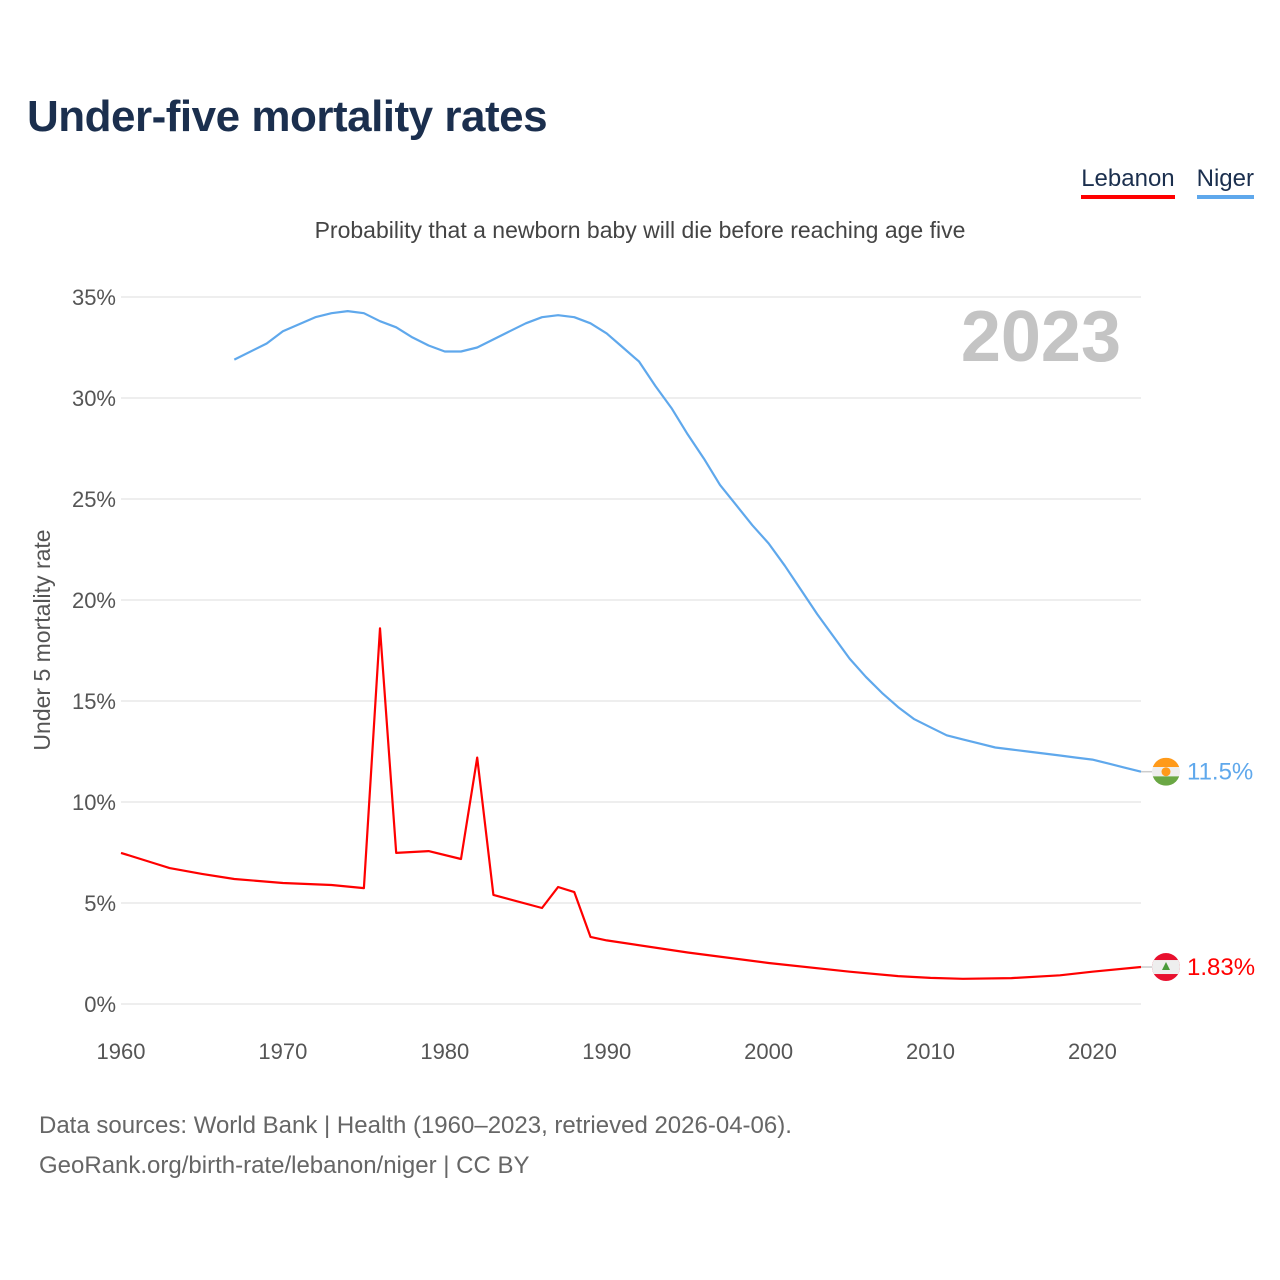  I want to click on x-tick-label: 1960, so click(121, 1051).